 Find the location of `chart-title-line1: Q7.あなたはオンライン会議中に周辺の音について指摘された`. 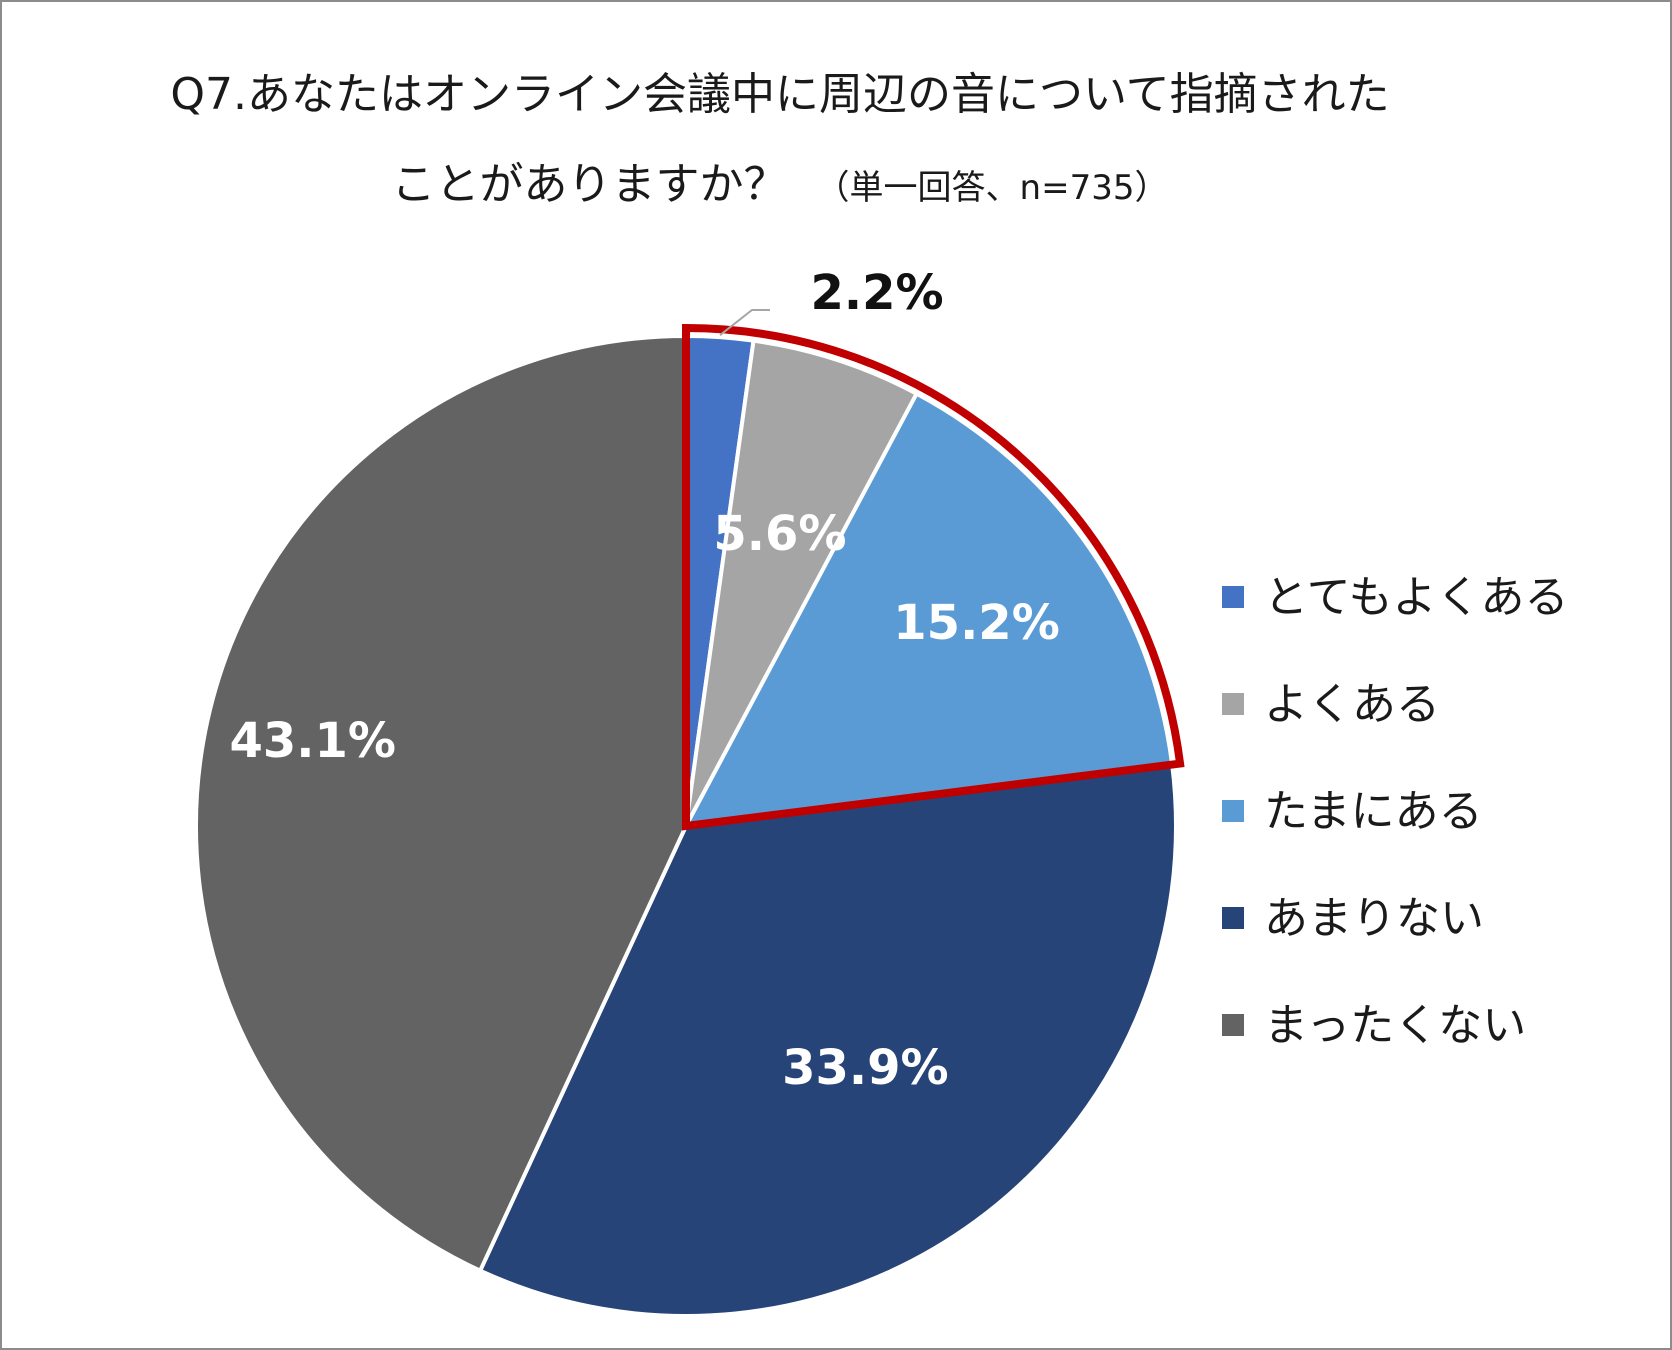

chart-title-line1: Q7.あなたはオンライン会議中に周辺の音について指摘された is located at coordinates (780, 90).